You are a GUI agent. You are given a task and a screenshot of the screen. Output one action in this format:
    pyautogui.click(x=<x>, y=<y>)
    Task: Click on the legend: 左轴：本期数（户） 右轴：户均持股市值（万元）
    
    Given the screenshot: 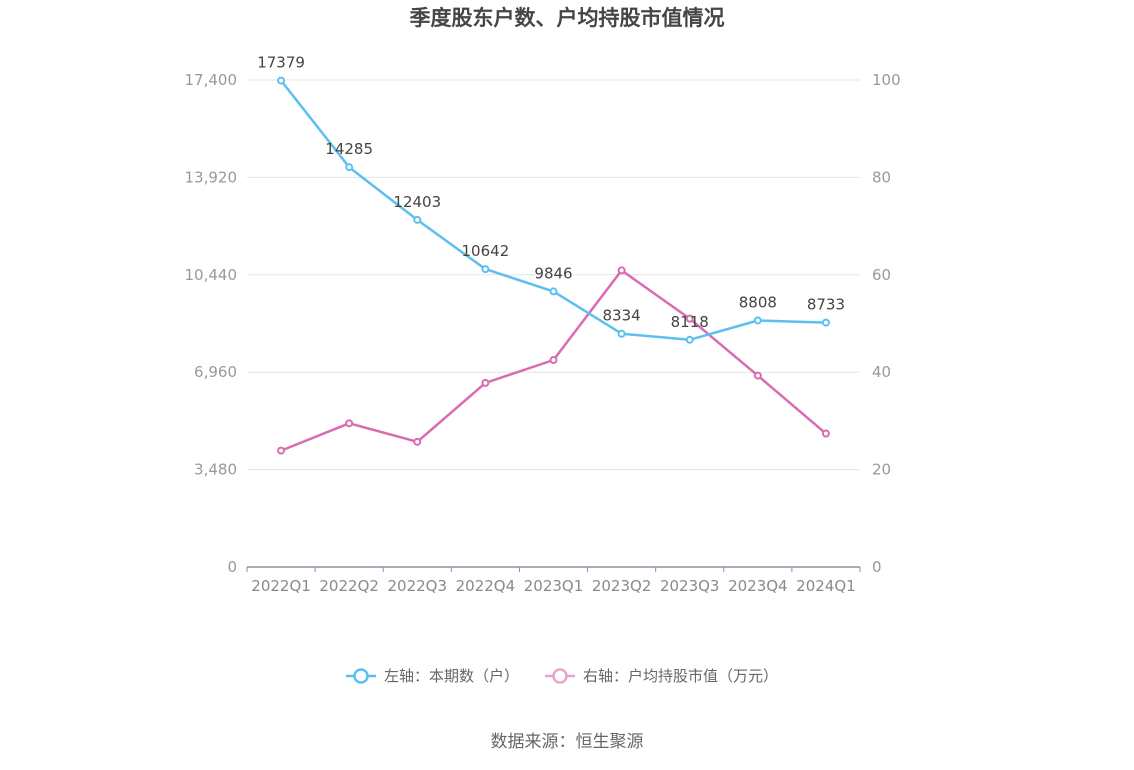 What is the action you would take?
    pyautogui.click(x=562, y=676)
    